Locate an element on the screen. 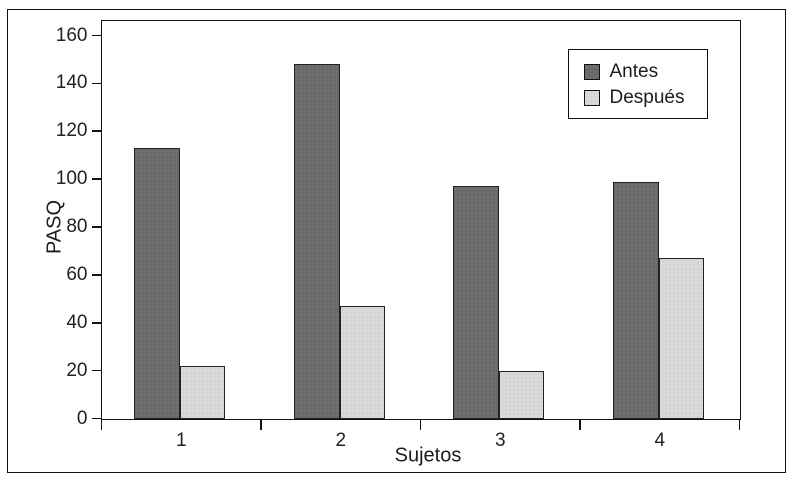 The height and width of the screenshot is (486, 793). y-tick-label: 20 is located at coordinates (77, 370).